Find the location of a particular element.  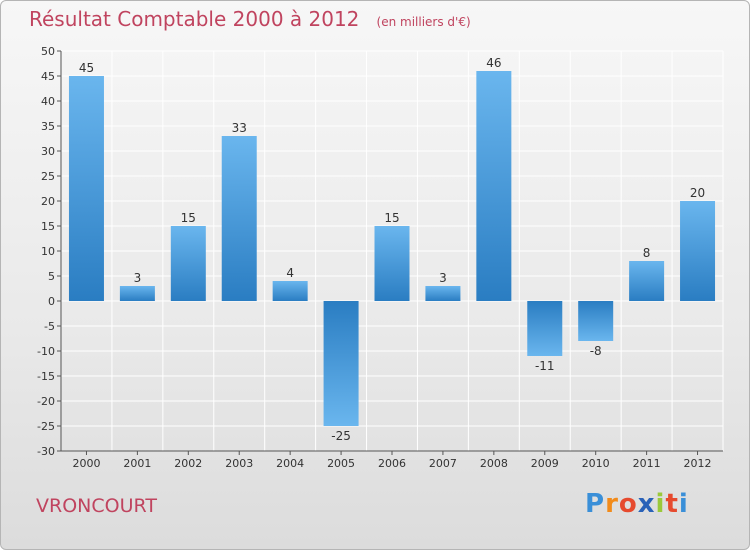

data-label-2012: 20 is located at coordinates (697, 193).